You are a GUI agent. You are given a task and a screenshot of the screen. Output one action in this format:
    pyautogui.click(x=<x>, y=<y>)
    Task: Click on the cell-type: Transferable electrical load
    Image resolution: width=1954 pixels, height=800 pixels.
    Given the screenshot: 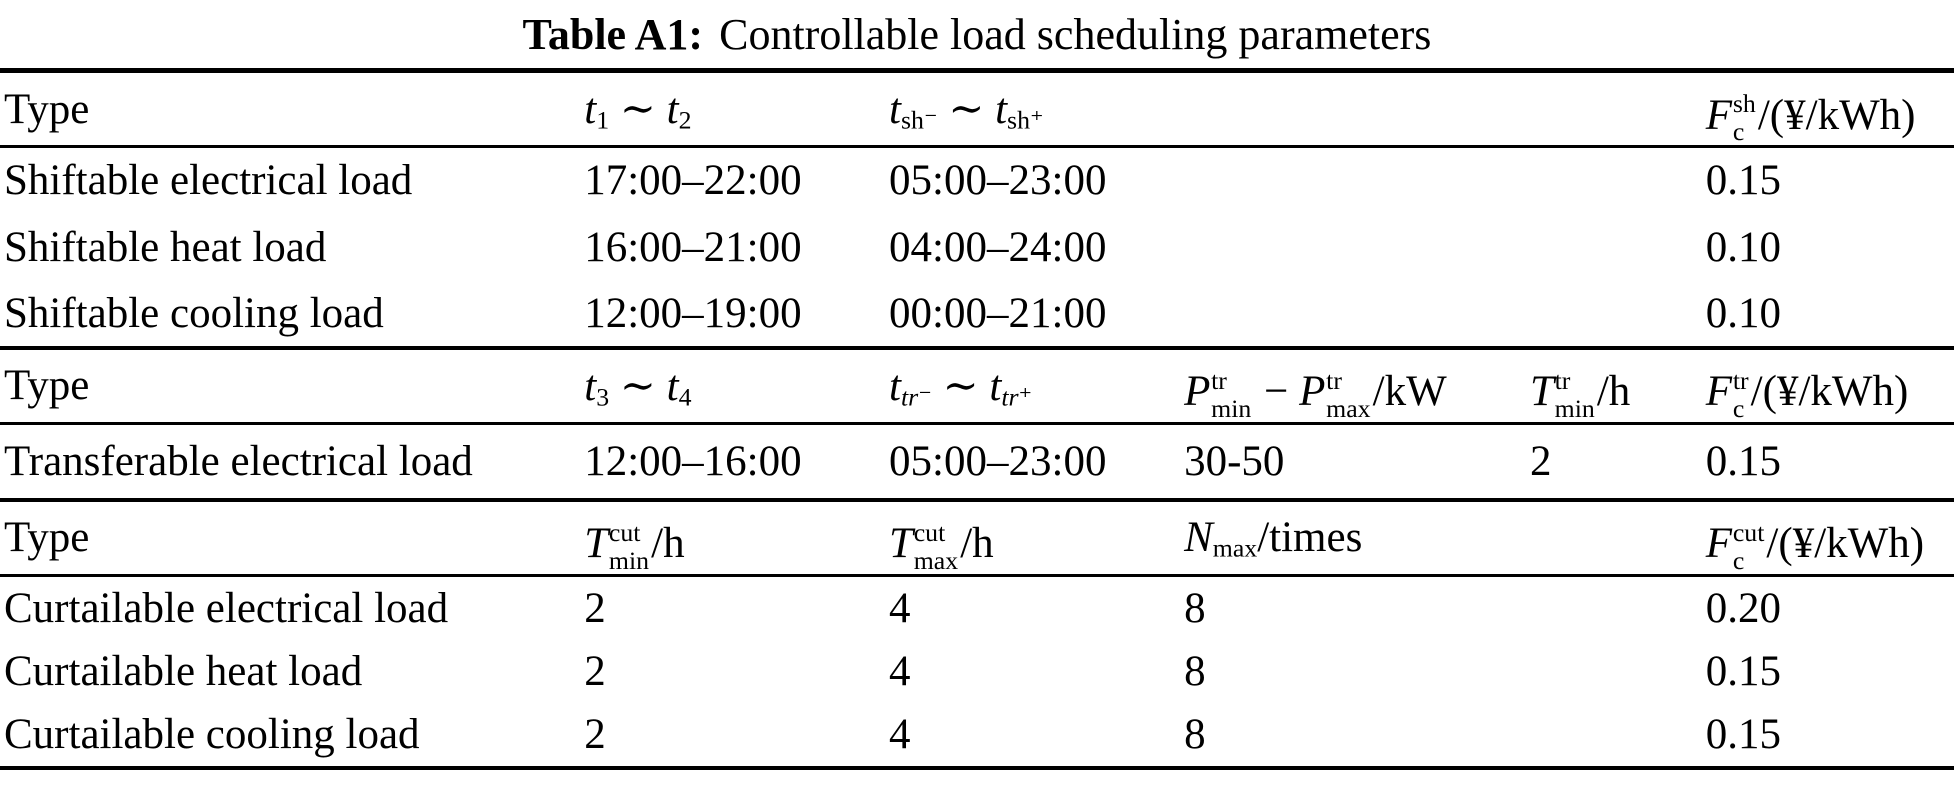 What is the action you would take?
    pyautogui.click(x=238, y=461)
    